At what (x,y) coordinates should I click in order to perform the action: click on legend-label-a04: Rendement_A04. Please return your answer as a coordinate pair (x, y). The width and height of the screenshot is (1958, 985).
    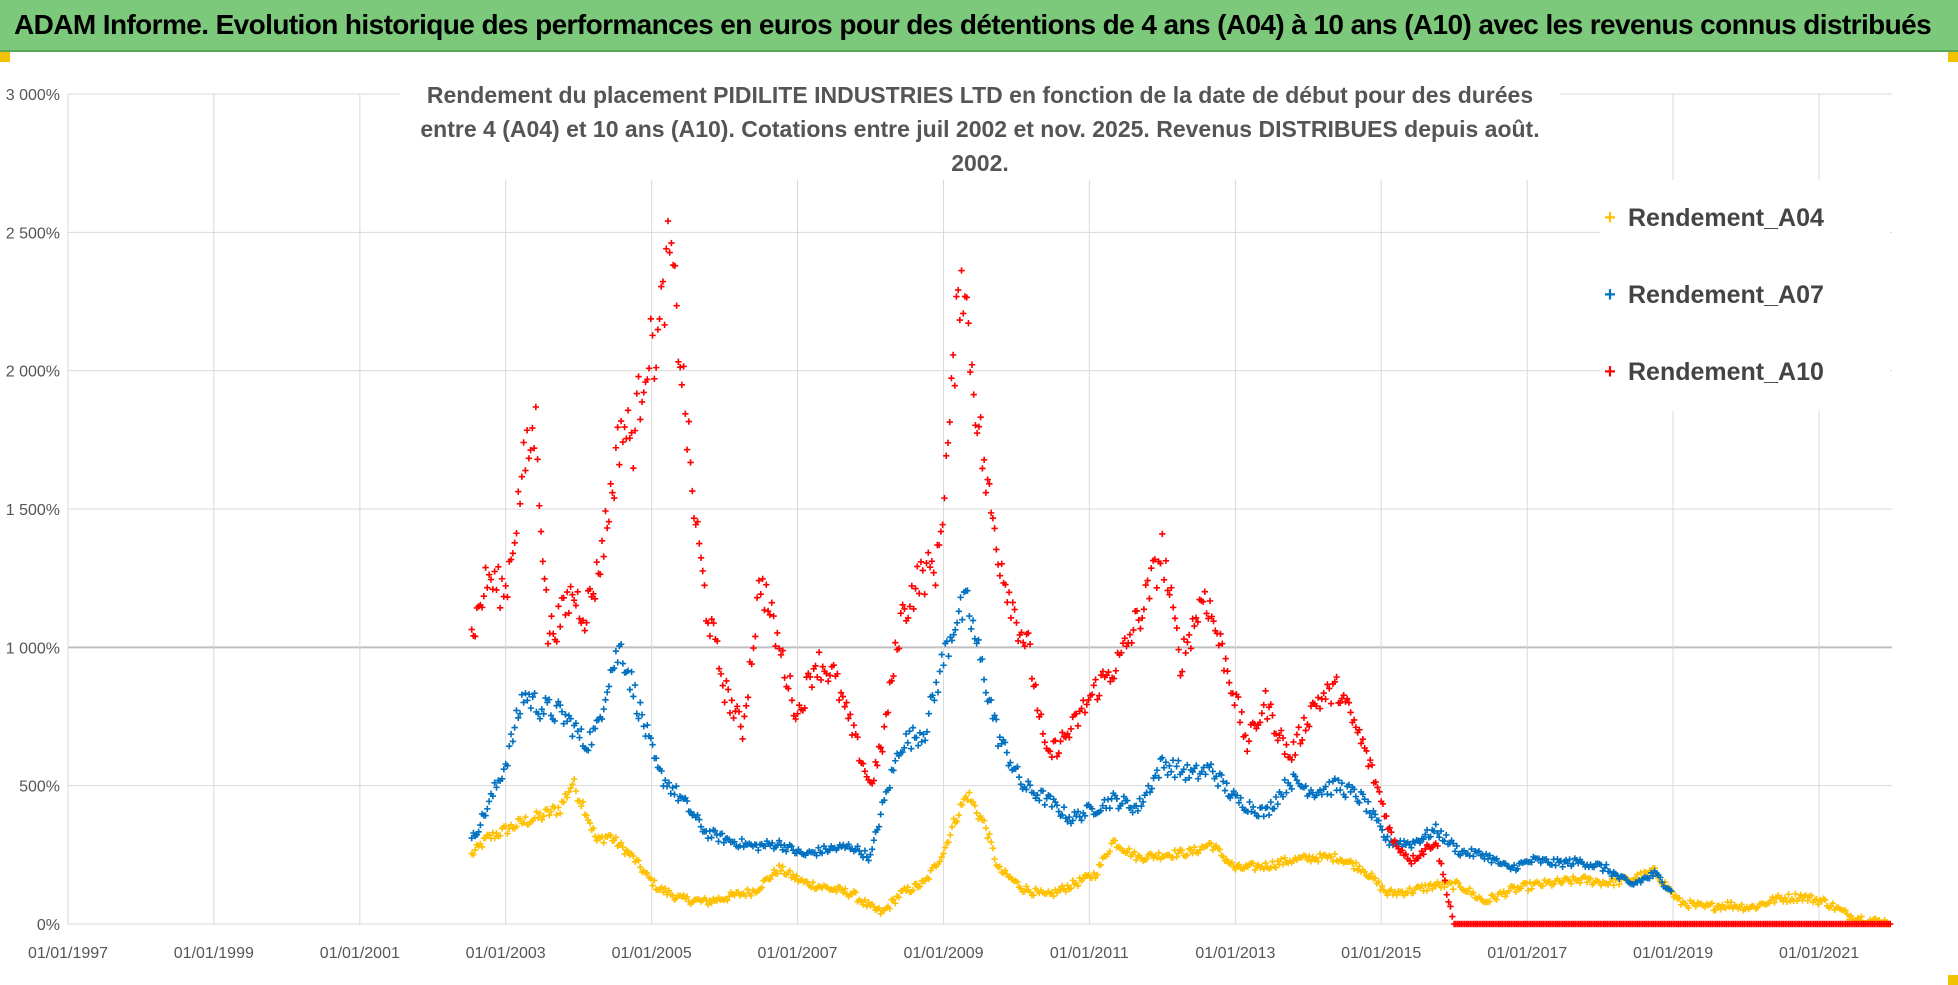
    Looking at the image, I should click on (1726, 218).